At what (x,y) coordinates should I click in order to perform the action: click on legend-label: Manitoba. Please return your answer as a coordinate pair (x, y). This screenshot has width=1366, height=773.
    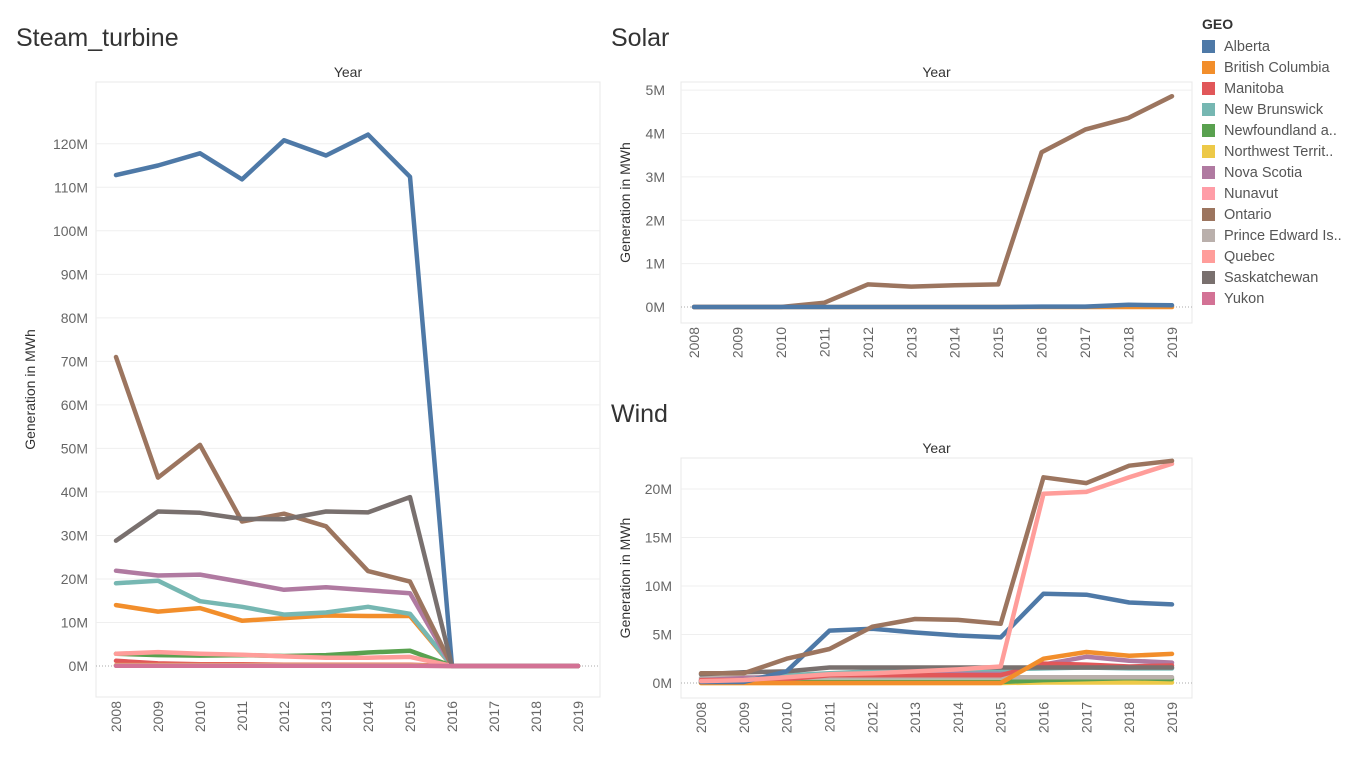
    Looking at the image, I should click on (1254, 89).